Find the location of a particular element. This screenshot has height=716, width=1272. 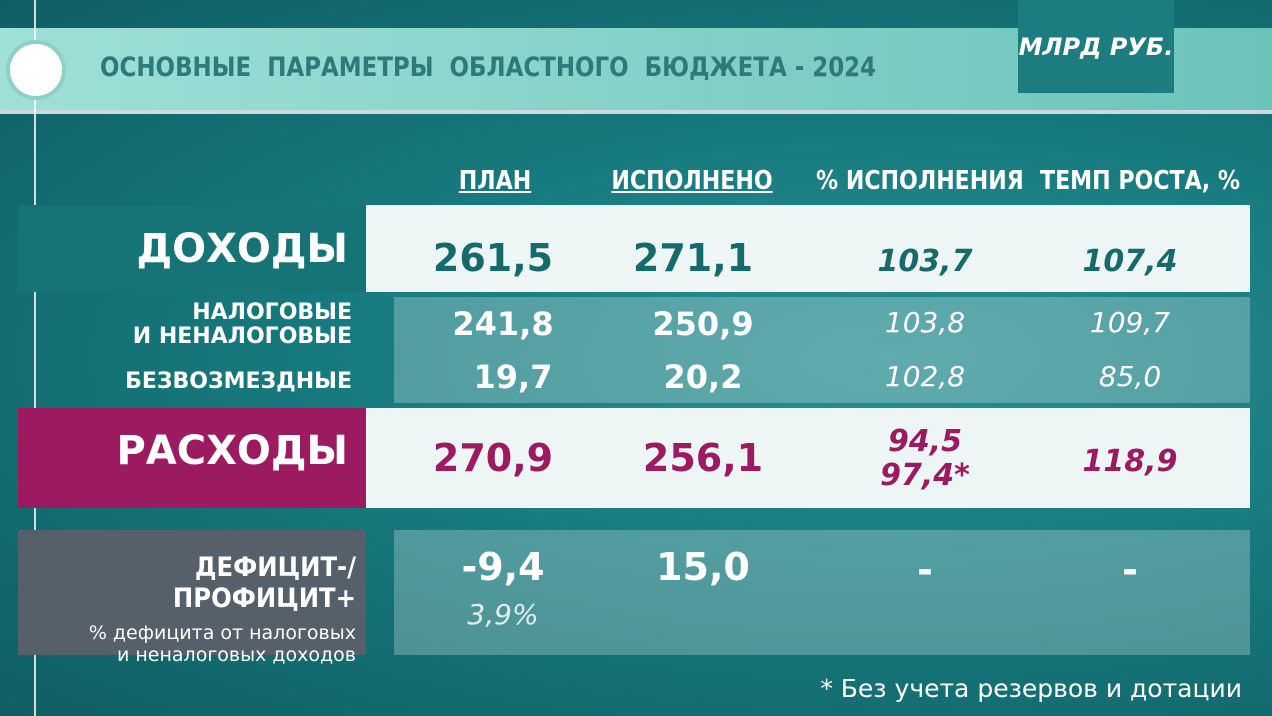

value-line: 94,5 is located at coordinates (925, 441).